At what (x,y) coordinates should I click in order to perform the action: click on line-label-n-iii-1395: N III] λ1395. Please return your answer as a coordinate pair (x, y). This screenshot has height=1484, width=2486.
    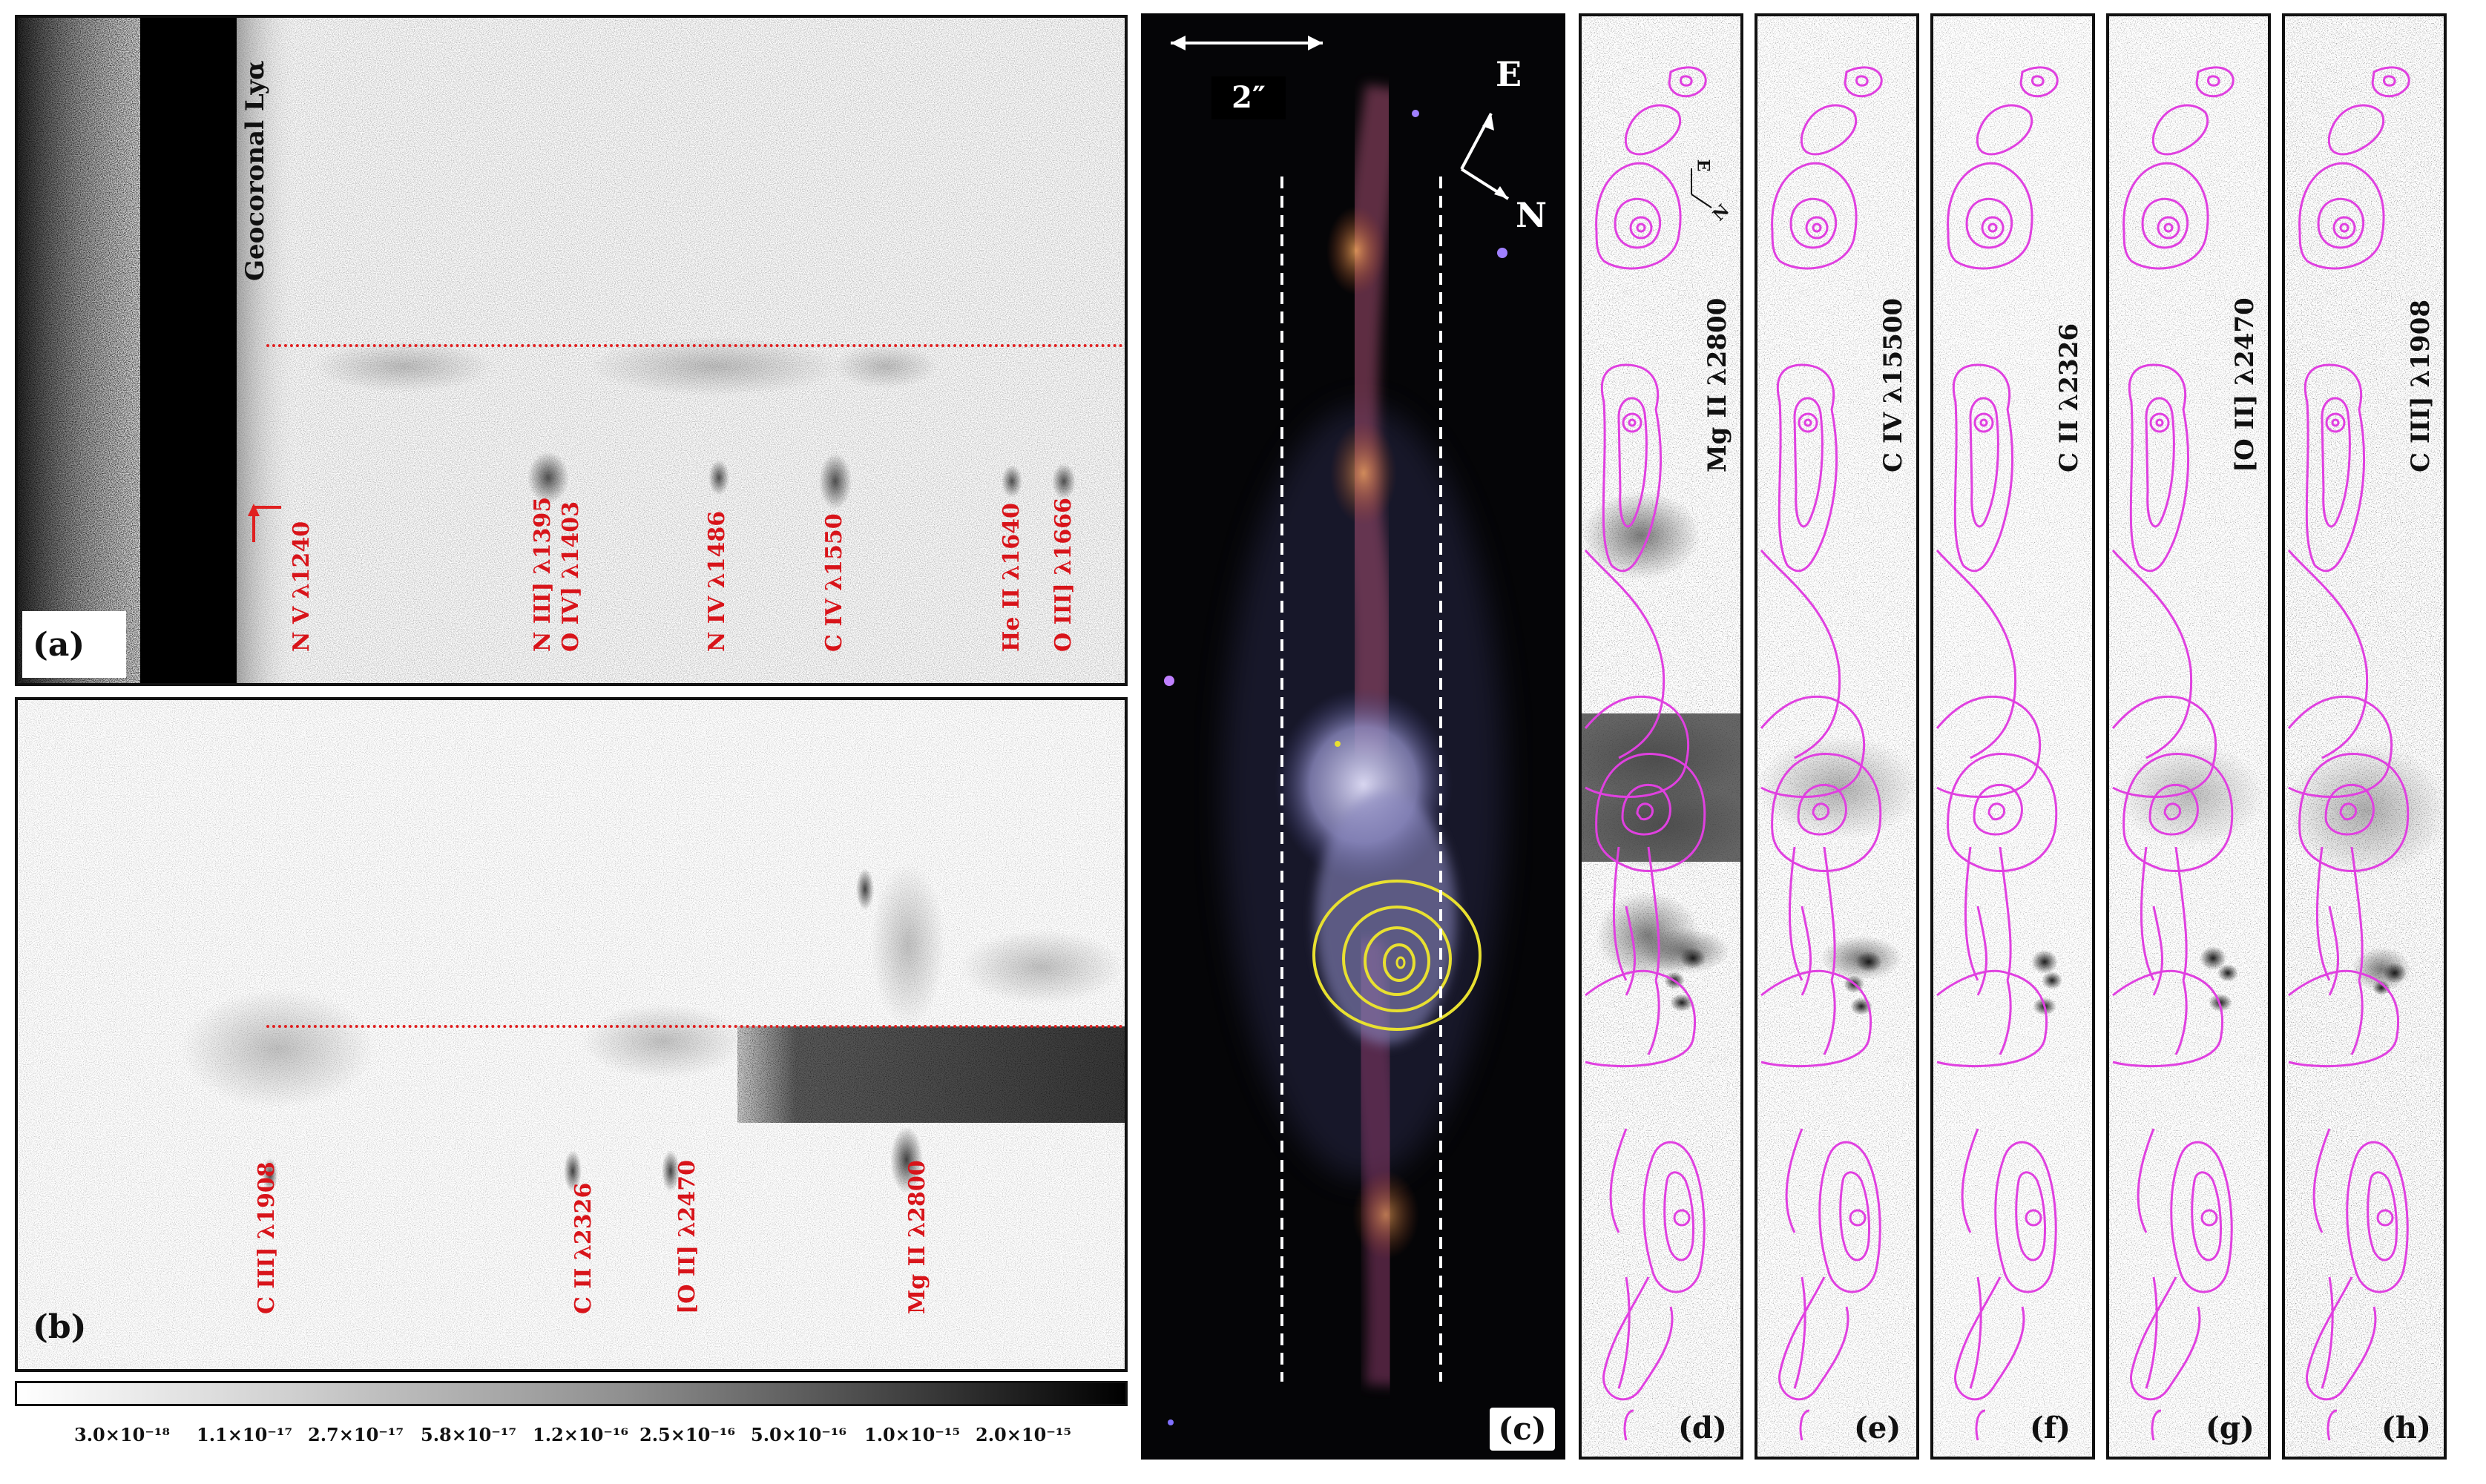
    Looking at the image, I should click on (543, 574).